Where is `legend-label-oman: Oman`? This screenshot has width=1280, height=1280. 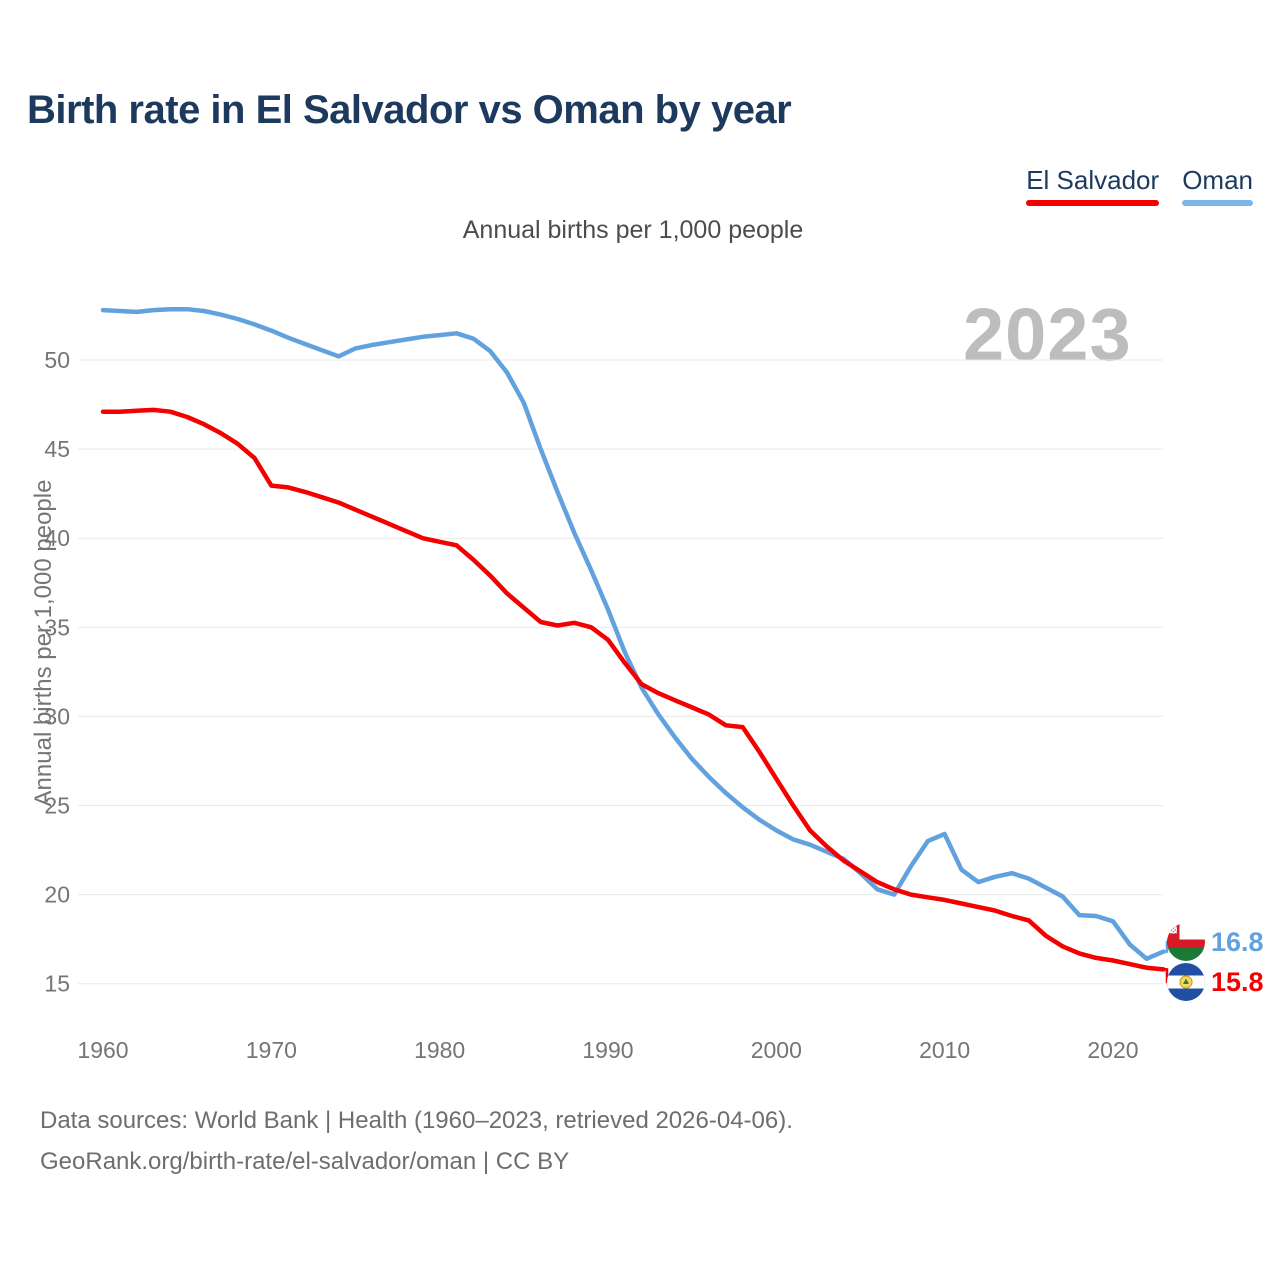 legend-label-oman: Oman is located at coordinates (1217, 180).